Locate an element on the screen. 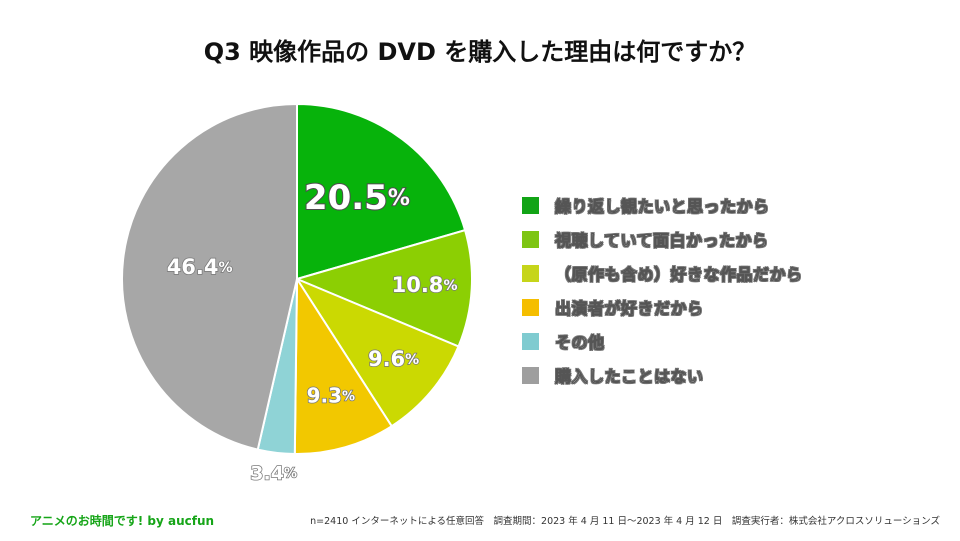 The height and width of the screenshot is (541, 960). legend-item: 視聴していて面白かったから is located at coordinates (662, 239).